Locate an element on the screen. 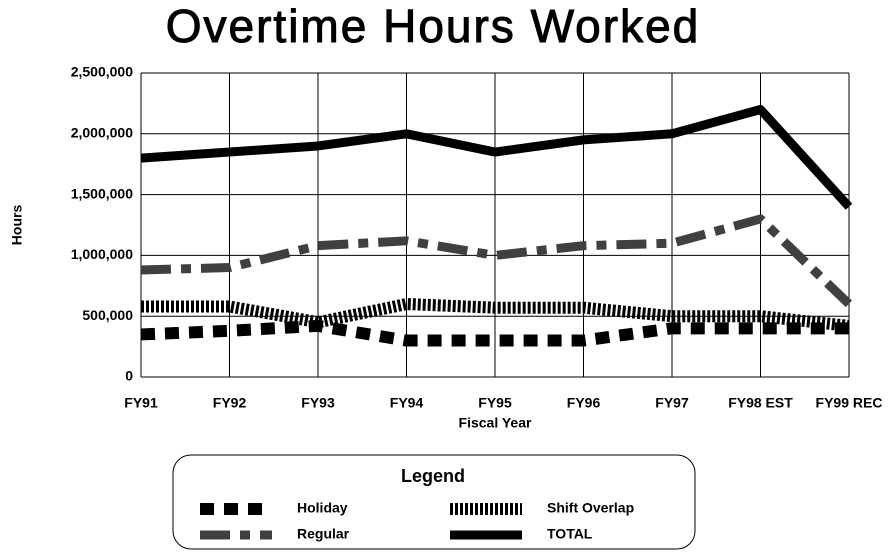 This screenshot has width=896, height=552. chart-title: Overtime Hours Worked is located at coordinates (433, 26).